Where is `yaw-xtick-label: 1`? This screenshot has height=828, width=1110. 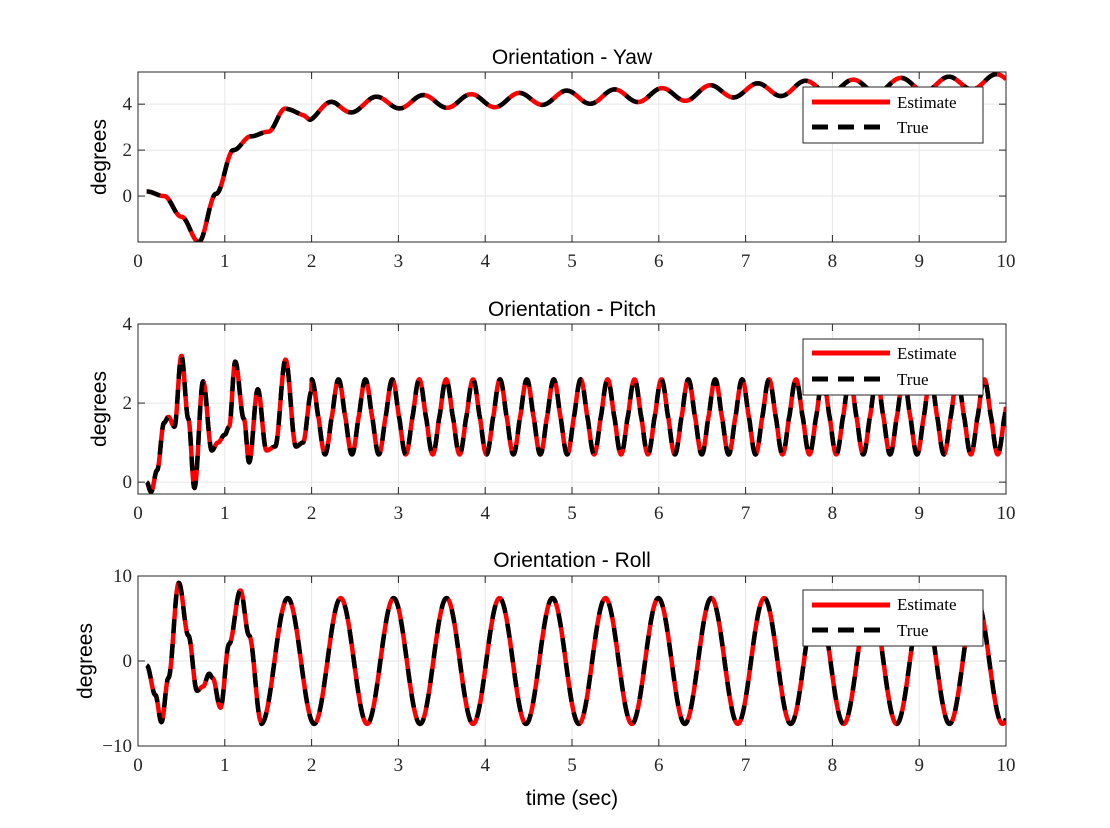 yaw-xtick-label: 1 is located at coordinates (225, 261).